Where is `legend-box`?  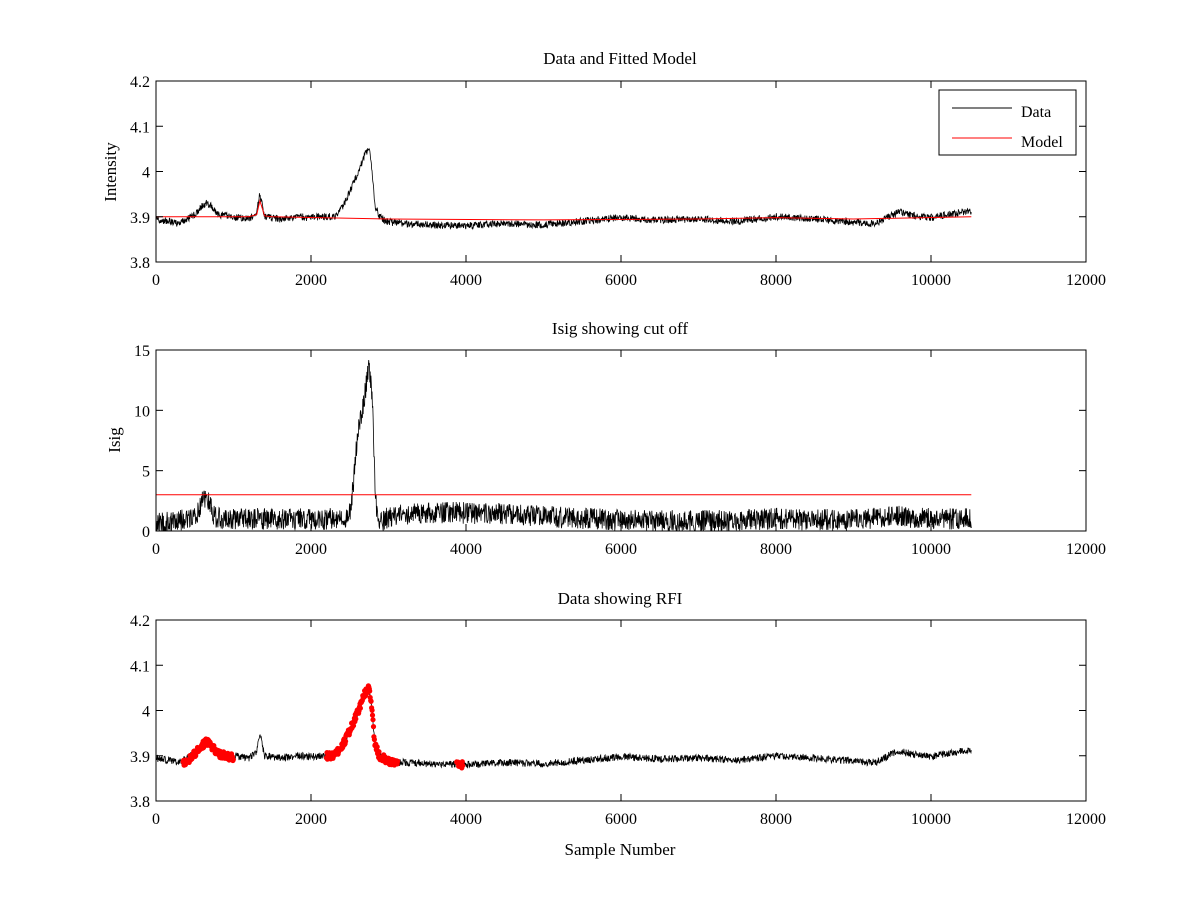
legend-box is located at coordinates (1007, 122).